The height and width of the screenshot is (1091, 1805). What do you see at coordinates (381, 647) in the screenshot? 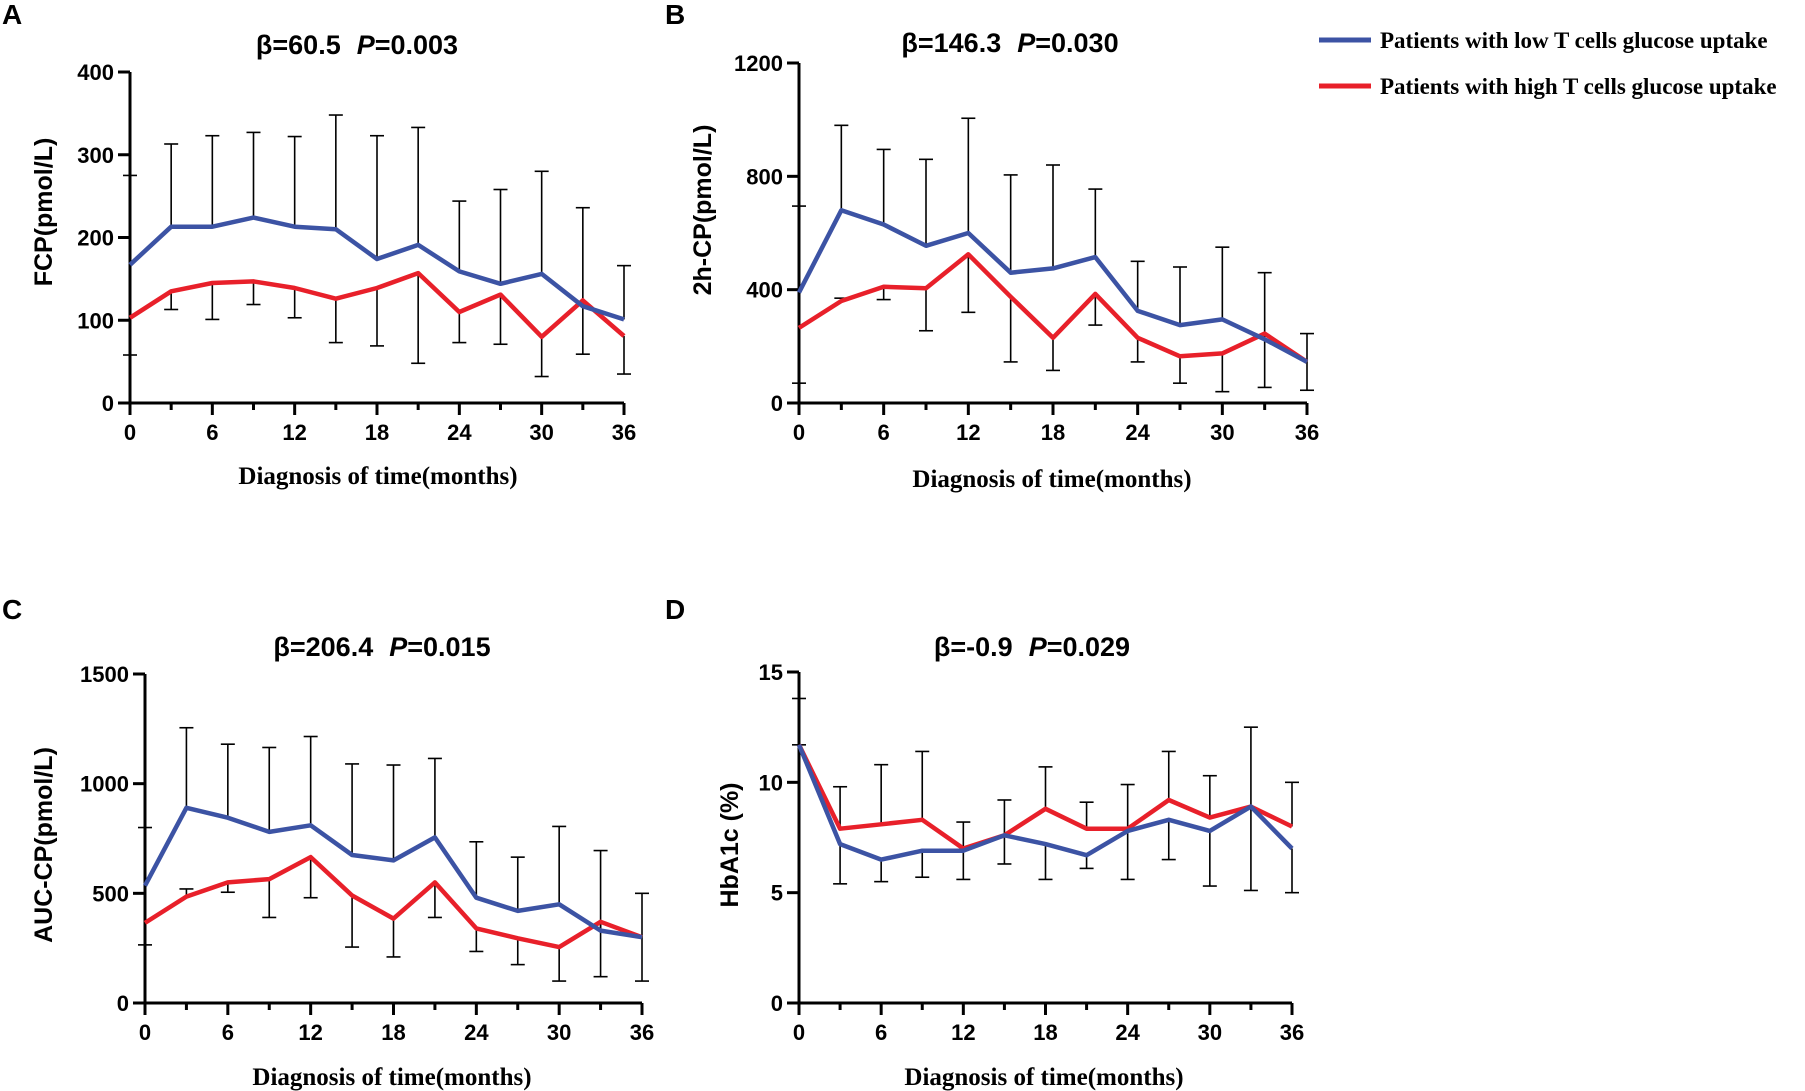
I see `panel-c-stats: β=206.4 P=0.015` at bounding box center [381, 647].